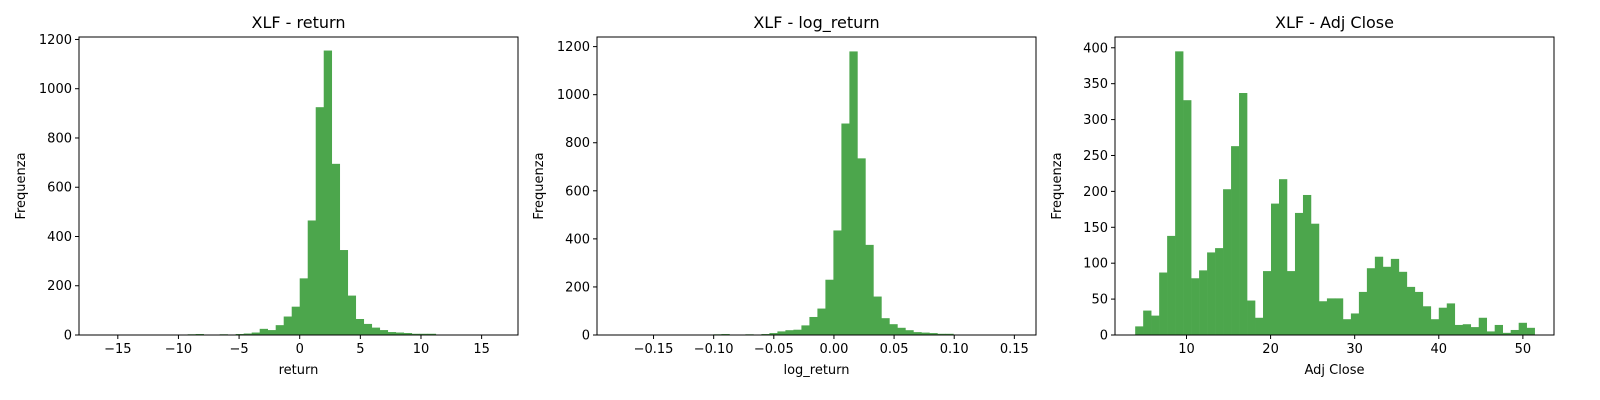 The width and height of the screenshot is (1600, 400). Describe the element at coordinates (117, 349) in the screenshot. I see `x-tick-label: −15` at that location.